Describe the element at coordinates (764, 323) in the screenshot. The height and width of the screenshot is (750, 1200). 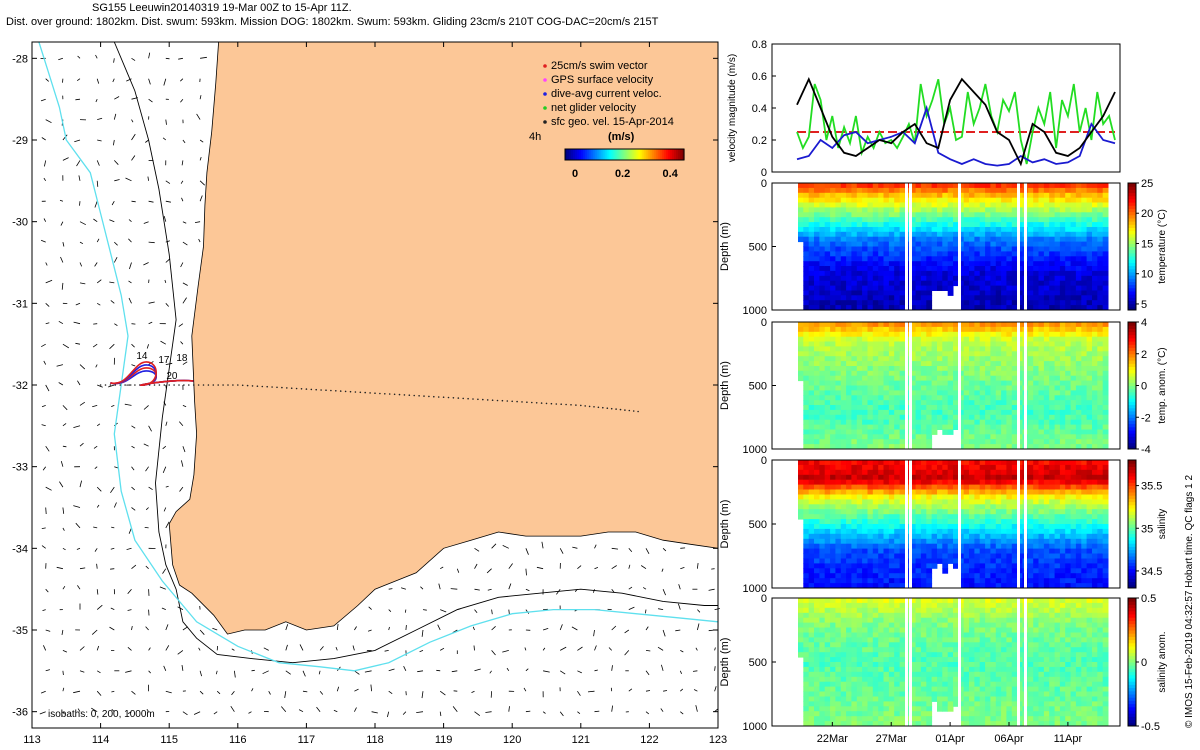
I see `depth-tick-label: 0` at that location.